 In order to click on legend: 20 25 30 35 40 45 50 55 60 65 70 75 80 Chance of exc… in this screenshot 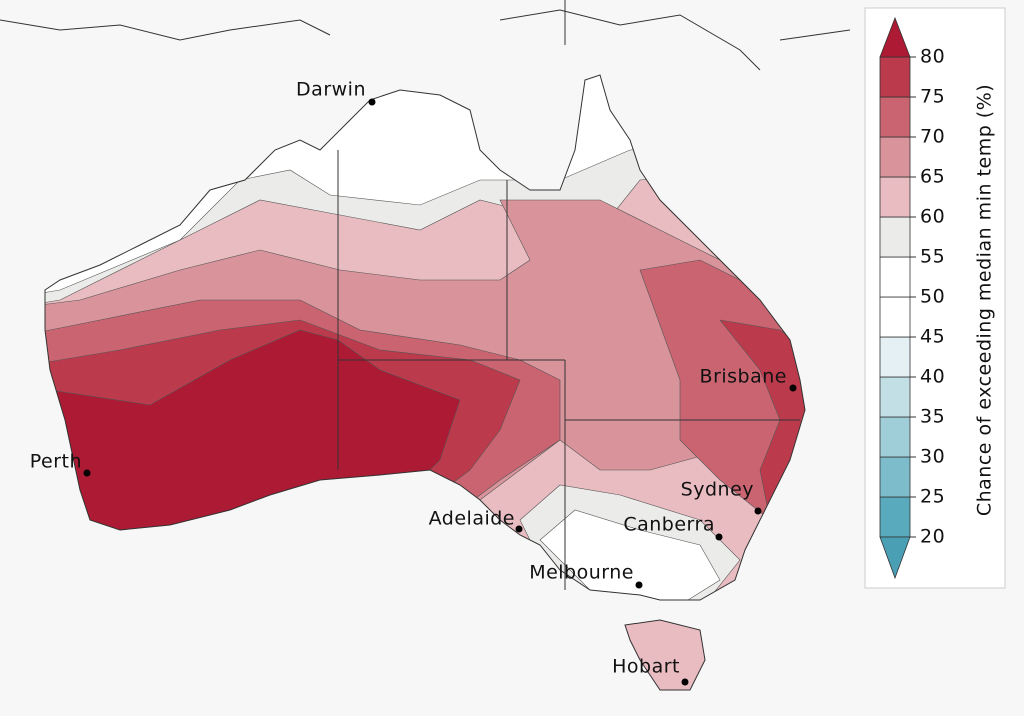, I will do `click(935, 298)`.